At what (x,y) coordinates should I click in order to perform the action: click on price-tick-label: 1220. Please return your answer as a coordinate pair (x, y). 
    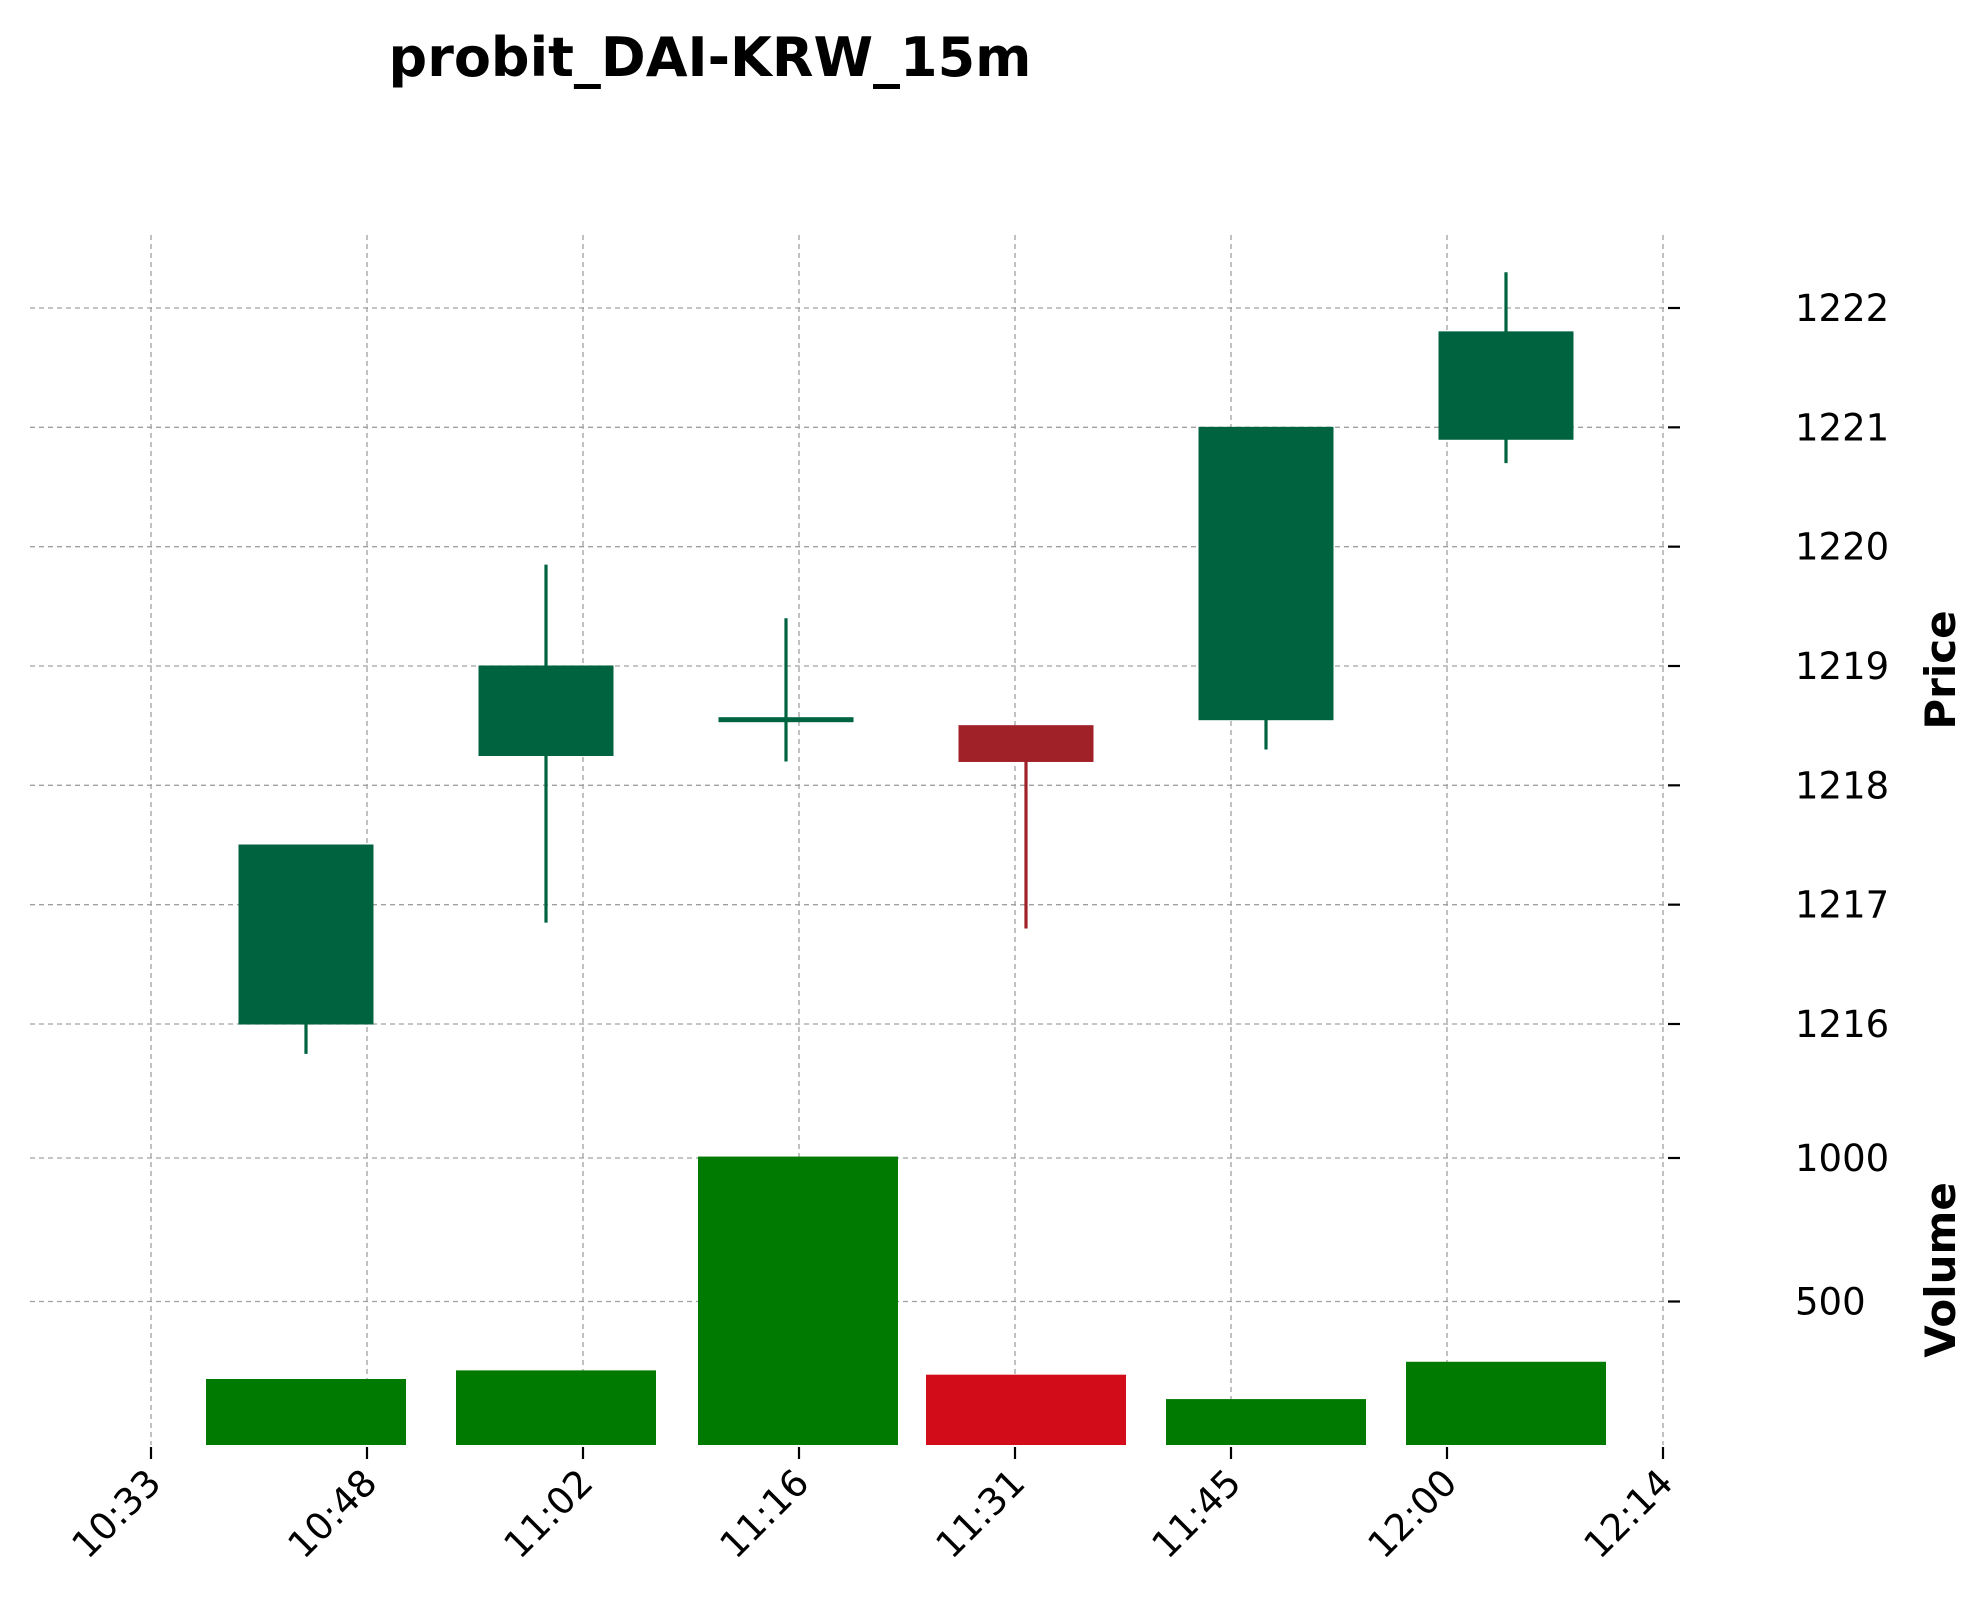
    Looking at the image, I should click on (1842, 547).